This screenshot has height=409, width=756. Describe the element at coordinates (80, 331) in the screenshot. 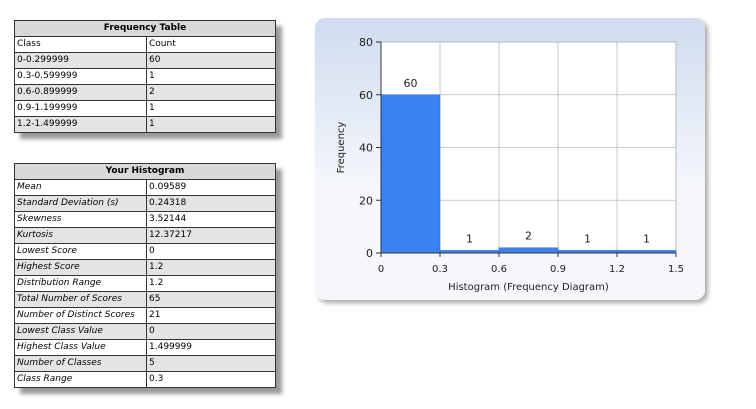

I see `stat-label: Lowest Class Value` at that location.